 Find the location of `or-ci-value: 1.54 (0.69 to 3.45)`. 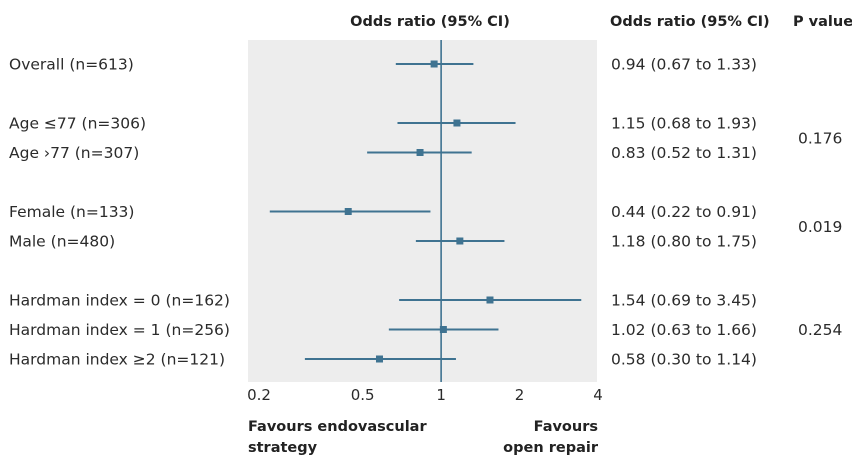

or-ci-value: 1.54 (0.69 to 3.45) is located at coordinates (684, 301).